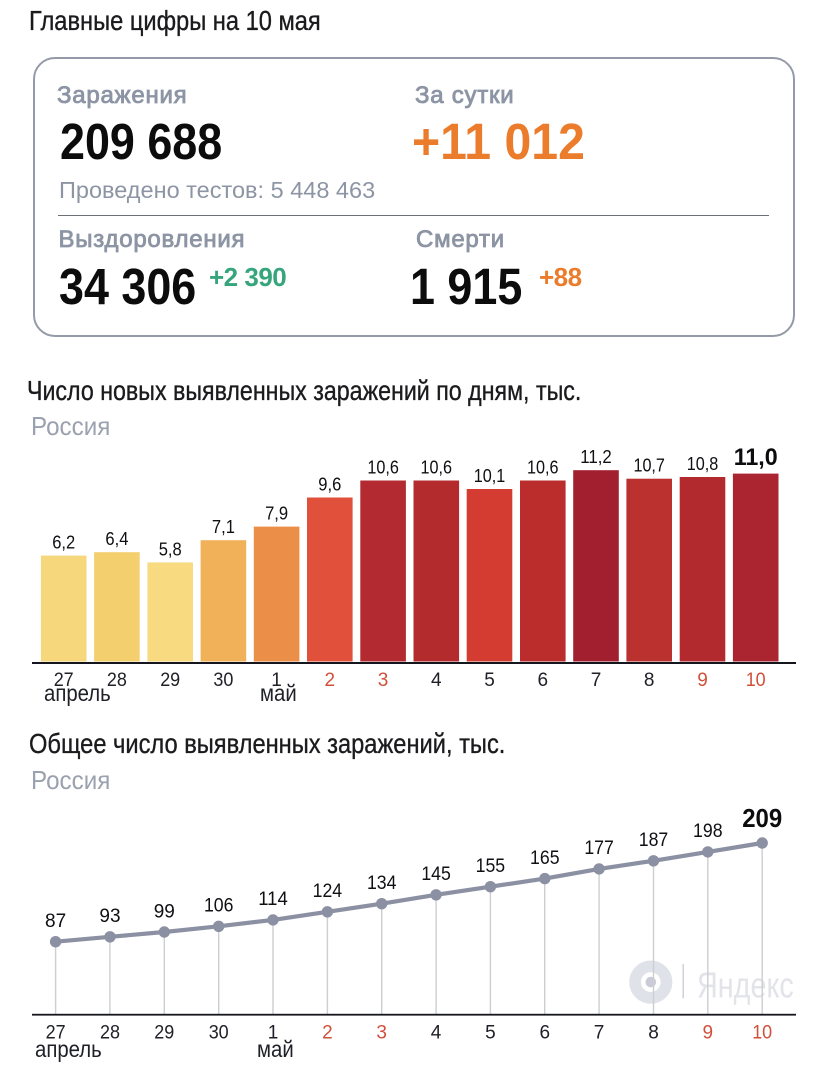 This screenshot has height=1066, width=828. What do you see at coordinates (756, 457) in the screenshot?
I see `svg-text: 11,0` at bounding box center [756, 457].